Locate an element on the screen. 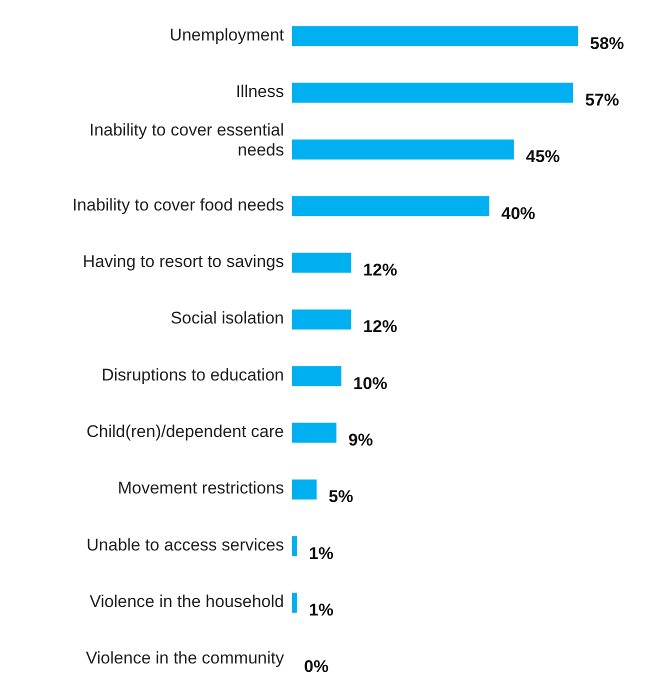 The width and height of the screenshot is (652, 689). data-label: 40% is located at coordinates (518, 213).